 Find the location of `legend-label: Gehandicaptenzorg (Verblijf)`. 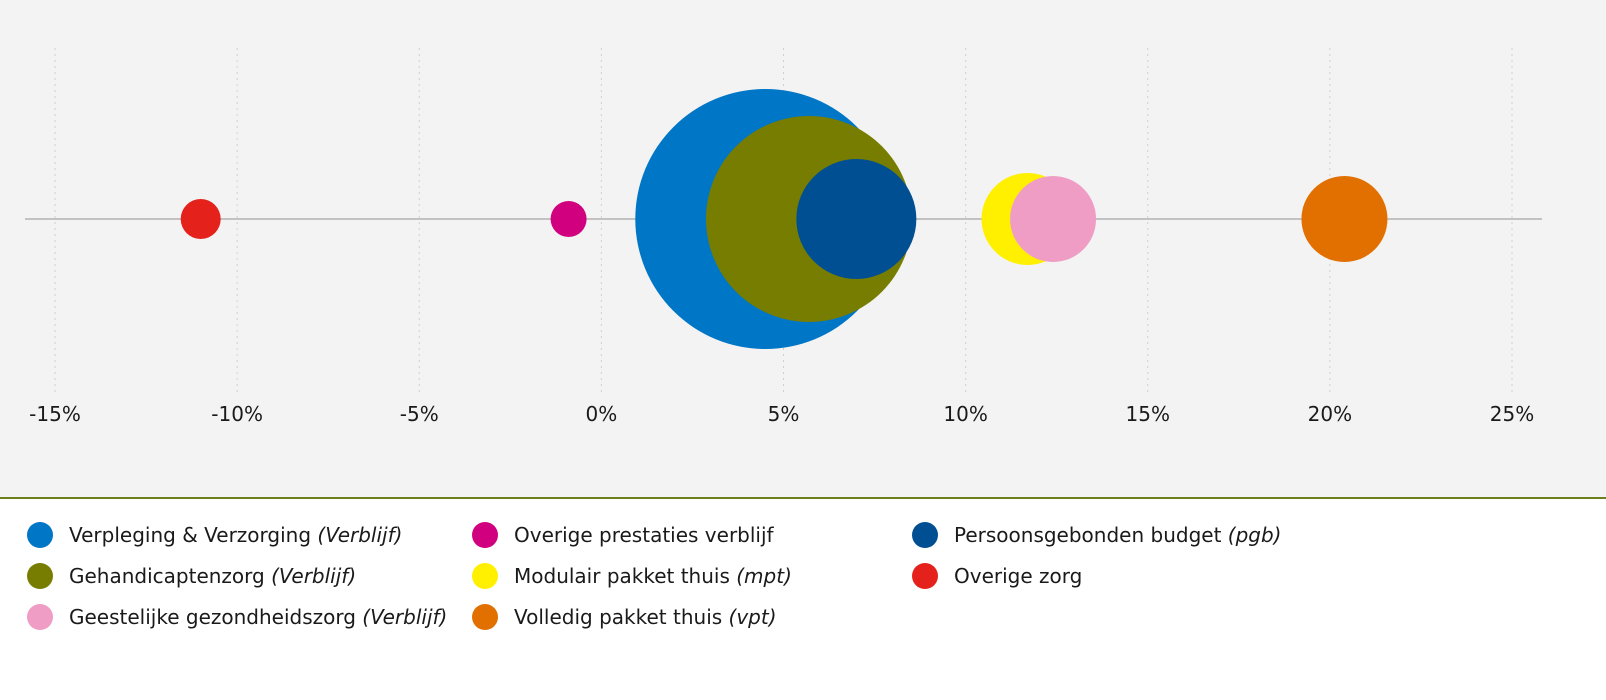

legend-label: Gehandicaptenzorg (Verblijf) is located at coordinates (212, 576).